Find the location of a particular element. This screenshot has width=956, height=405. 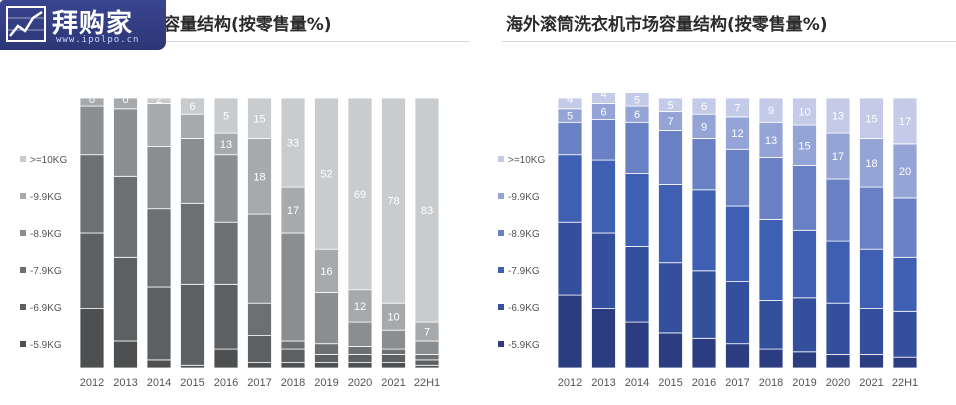

data-label: 13 is located at coordinates (771, 141).